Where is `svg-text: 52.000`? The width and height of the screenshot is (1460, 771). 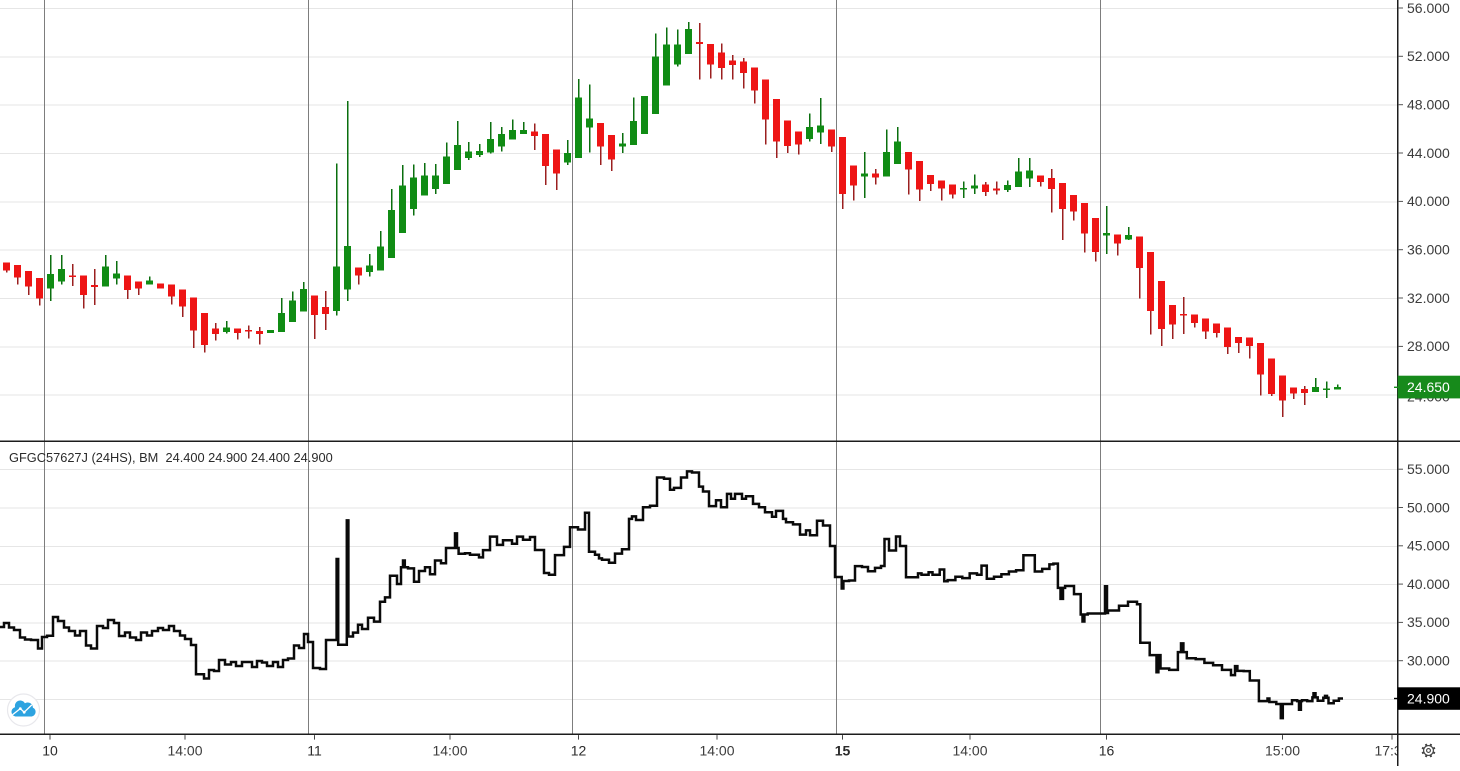
svg-text: 52.000 is located at coordinates (1428, 56).